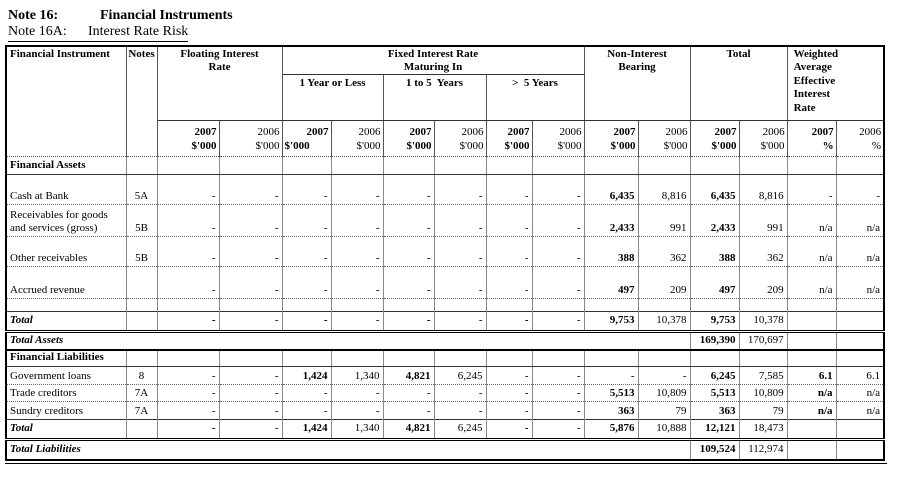 The width and height of the screenshot is (900, 477). Describe the element at coordinates (408, 430) in the screenshot. I see `cell-1to5-2007: 4,821` at that location.